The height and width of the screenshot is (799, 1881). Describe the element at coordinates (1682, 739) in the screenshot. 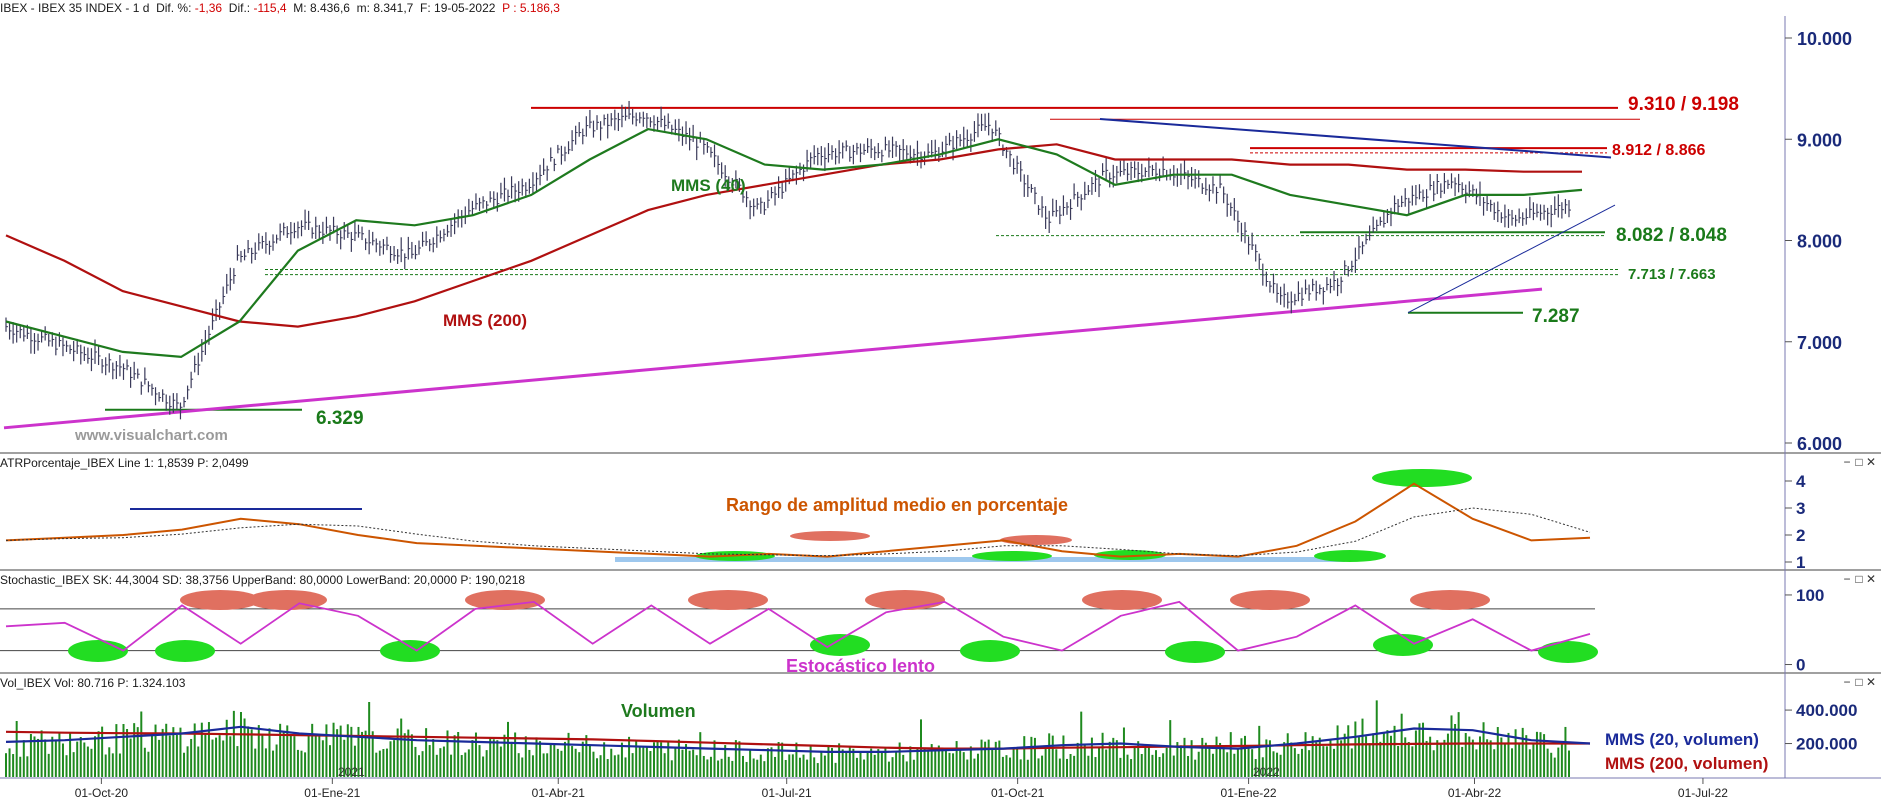

I see `vol-mms20-label: MMS (20, volumen)` at that location.